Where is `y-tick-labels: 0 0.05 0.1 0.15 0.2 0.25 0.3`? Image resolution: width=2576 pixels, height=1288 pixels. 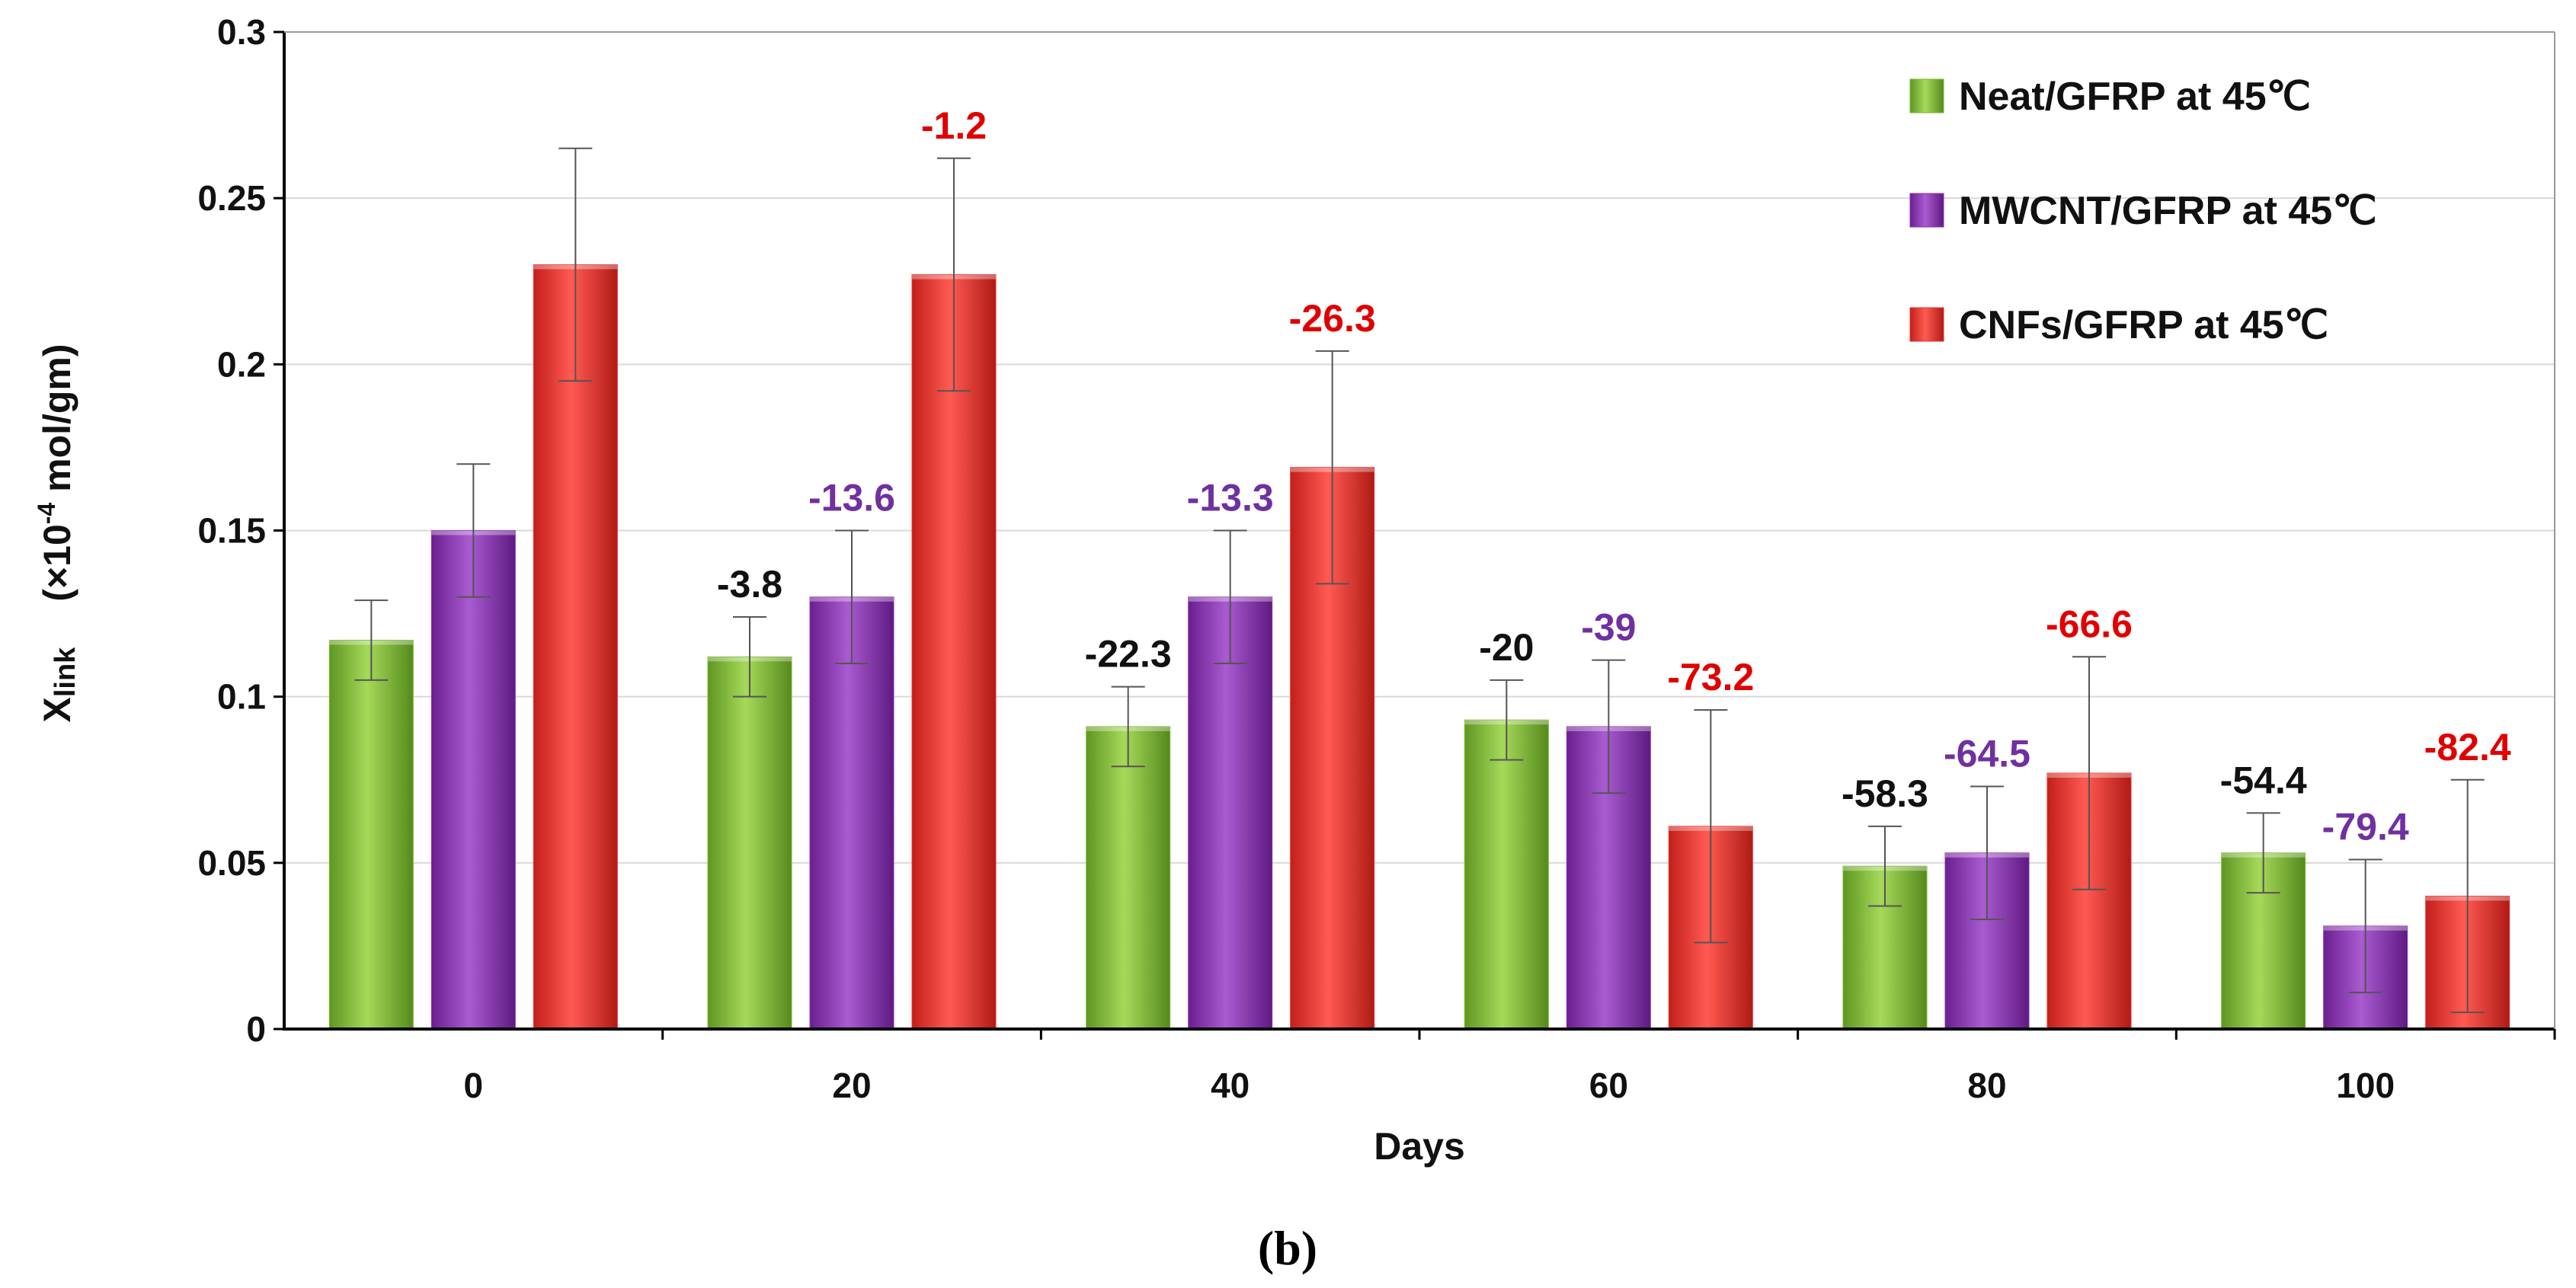 y-tick-labels: 0 0.05 0.1 0.15 0.2 0.25 0.3 is located at coordinates (231, 530).